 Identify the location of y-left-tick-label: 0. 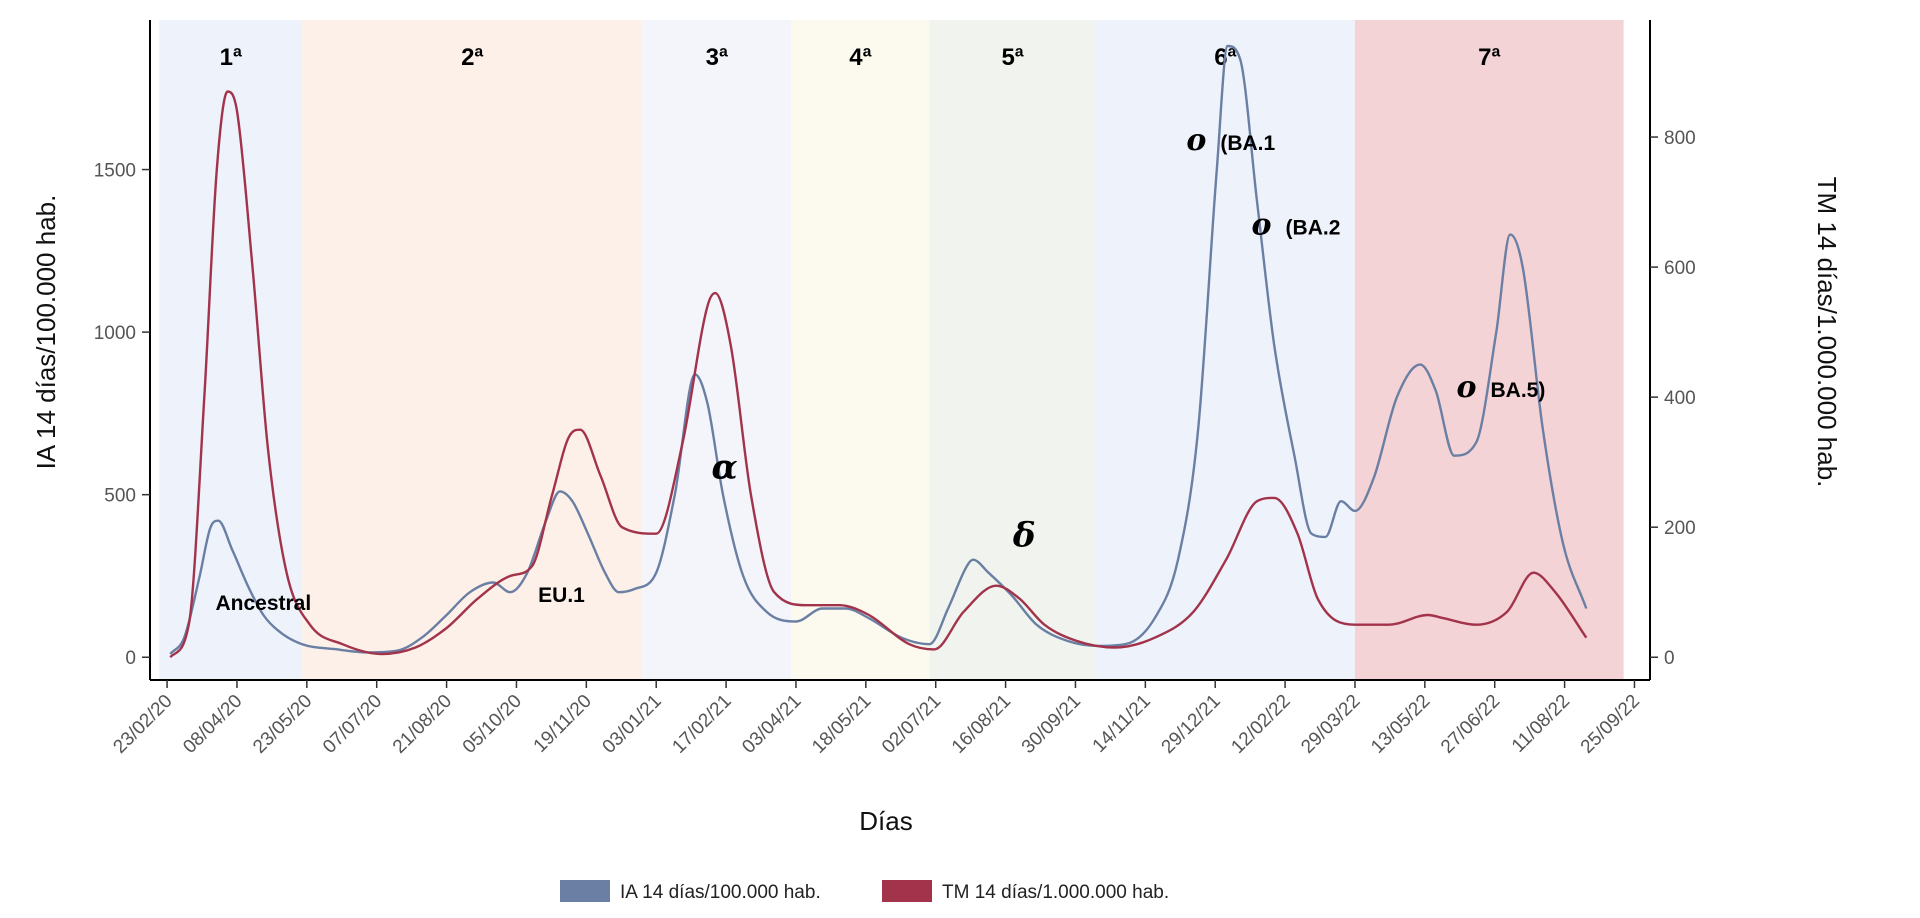
(130, 658).